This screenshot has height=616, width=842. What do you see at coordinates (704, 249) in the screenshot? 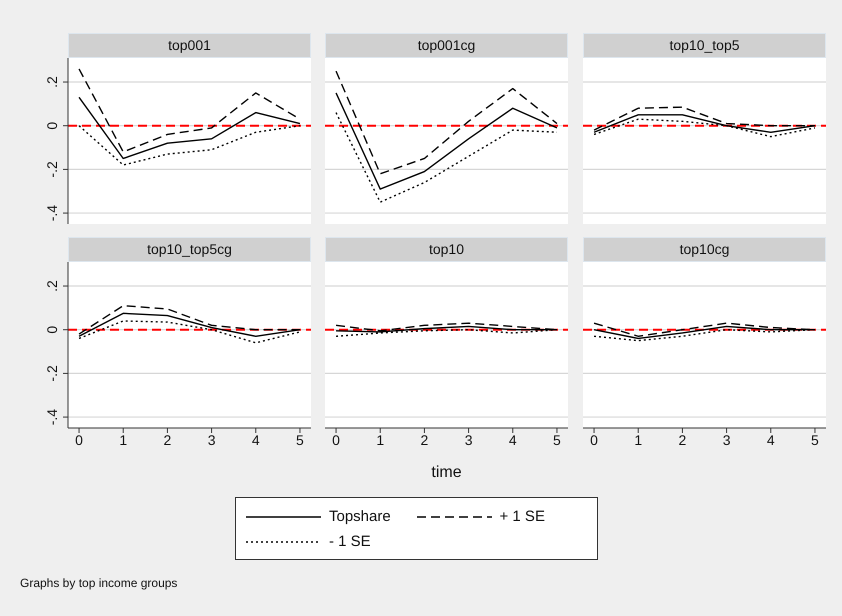
I see `chart-title: top10cg` at bounding box center [704, 249].